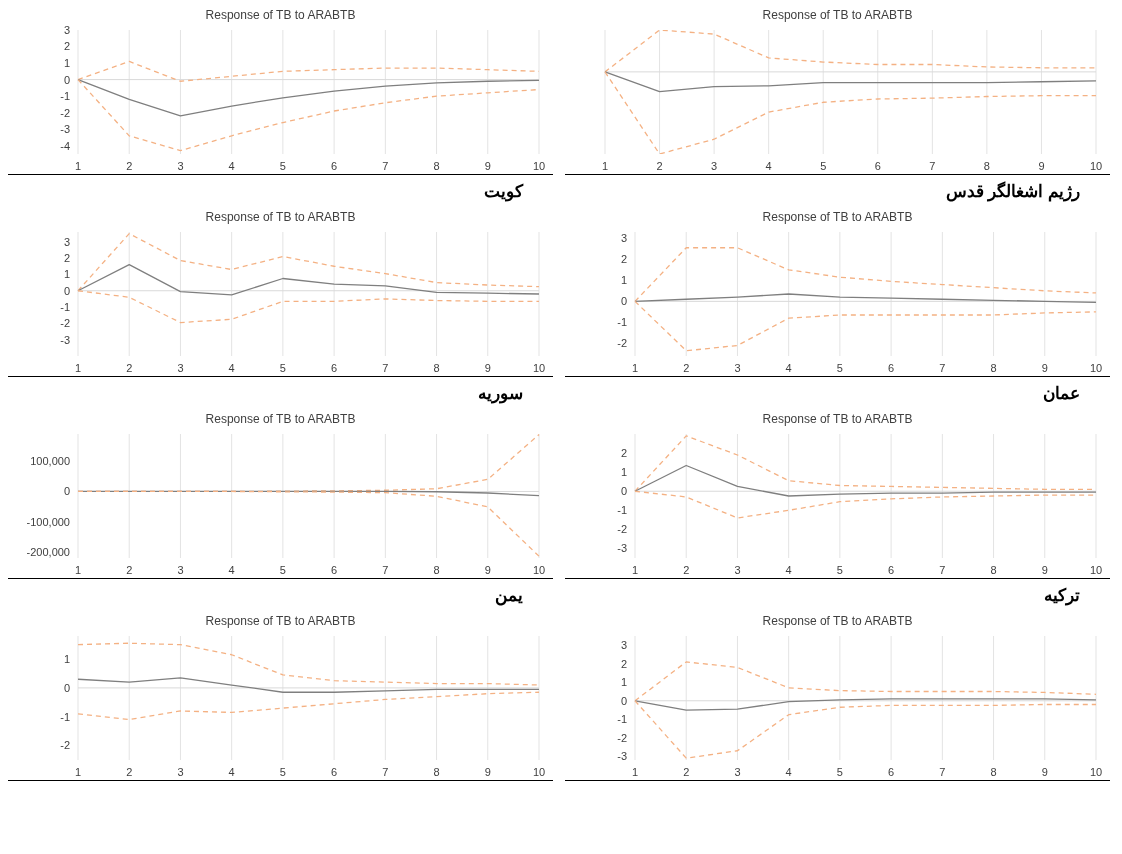 The height and width of the screenshot is (854, 1122). Describe the element at coordinates (1012, 191) in the screenshot. I see `text: رژیم اشغالگر قدس` at that location.